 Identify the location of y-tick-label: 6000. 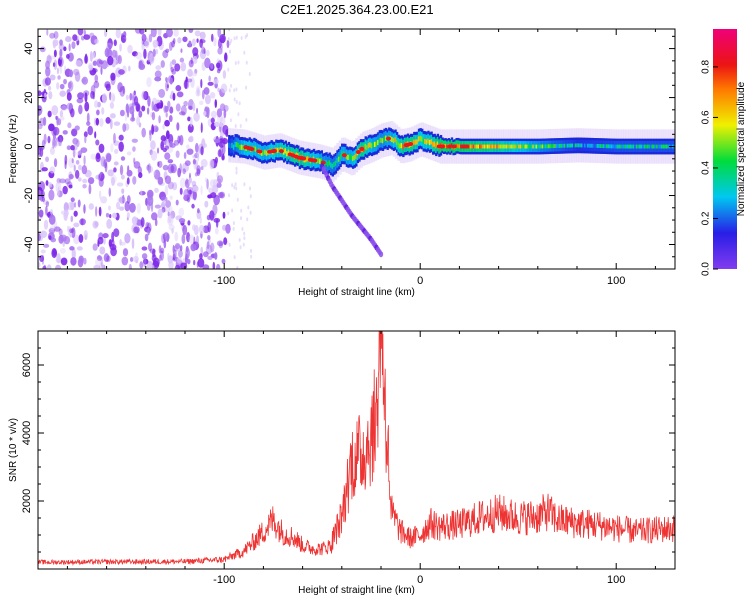
(27, 365).